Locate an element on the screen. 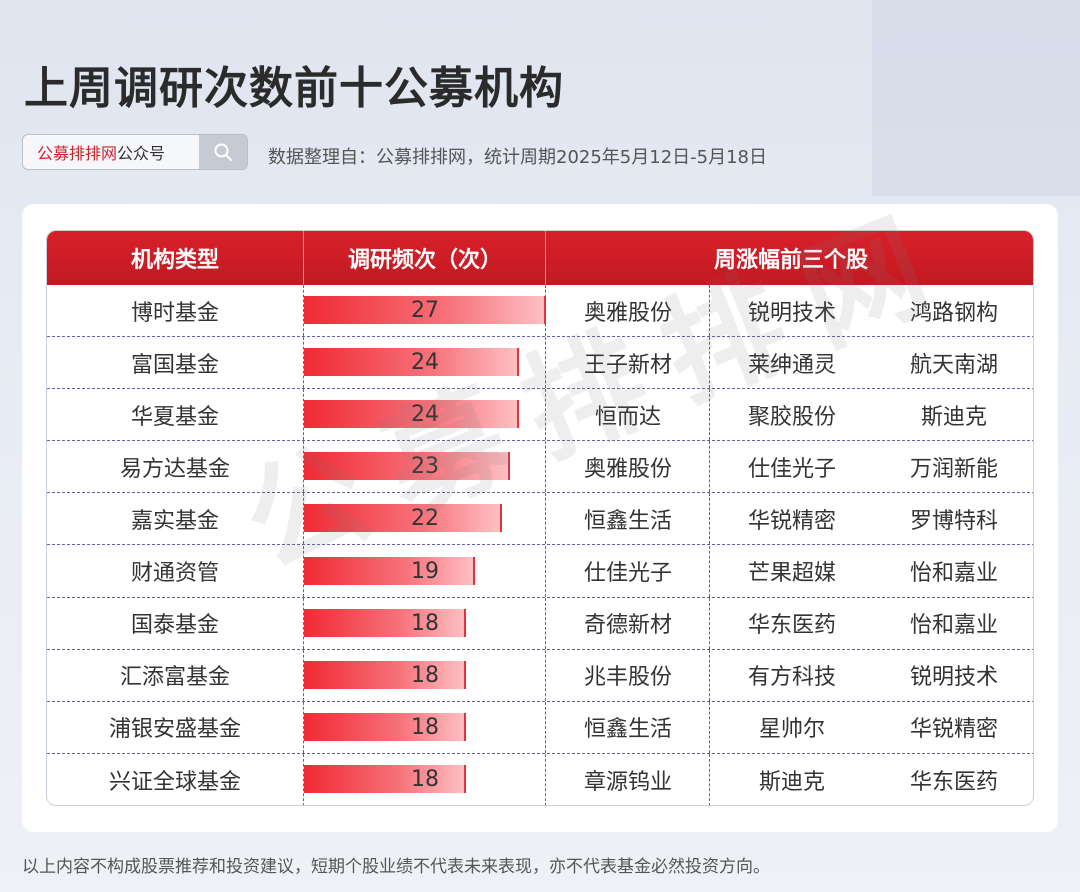 The image size is (1080, 892). table-row: 华夏基金 24 恒而达 聚胶股份 斯迪克 is located at coordinates (540, 415).